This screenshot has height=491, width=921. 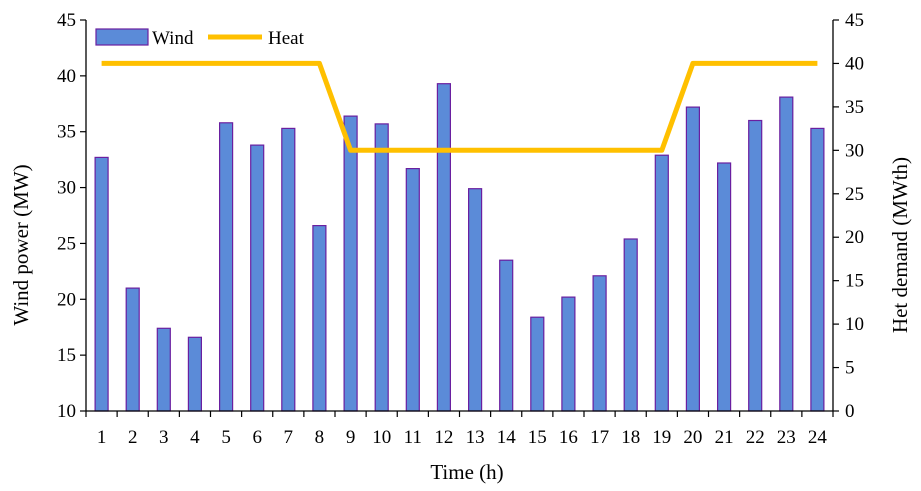 What do you see at coordinates (507, 437) in the screenshot?
I see `x-tick-label: 14` at bounding box center [507, 437].